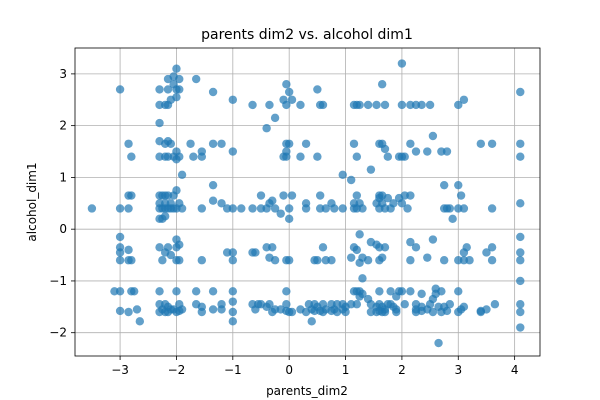 The width and height of the screenshot is (600, 400). I want to click on x-axis-label: parents_dim2, so click(307, 391).